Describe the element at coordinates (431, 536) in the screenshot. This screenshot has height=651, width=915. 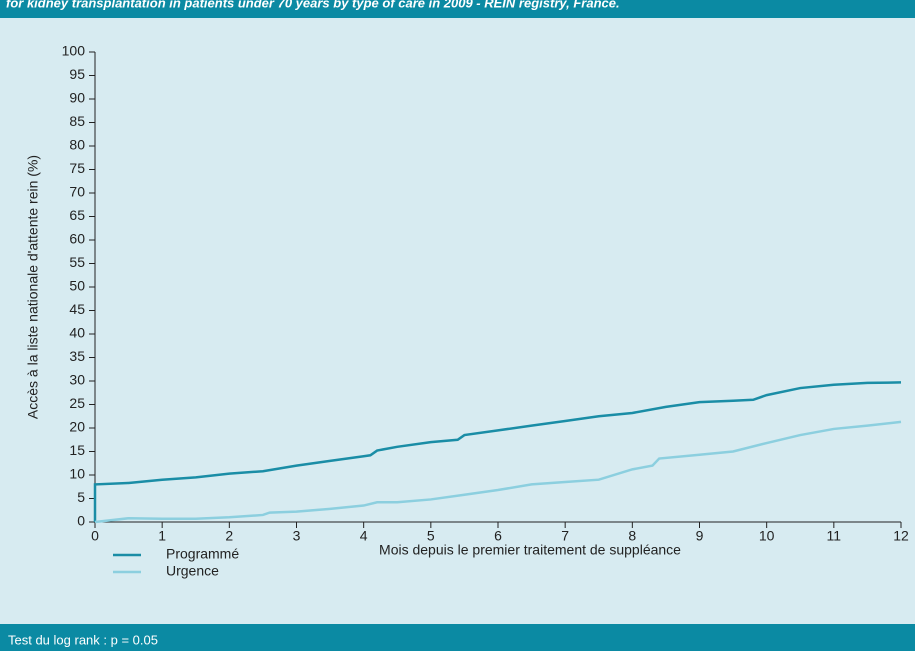
I see `x-tick-label: 5` at that location.